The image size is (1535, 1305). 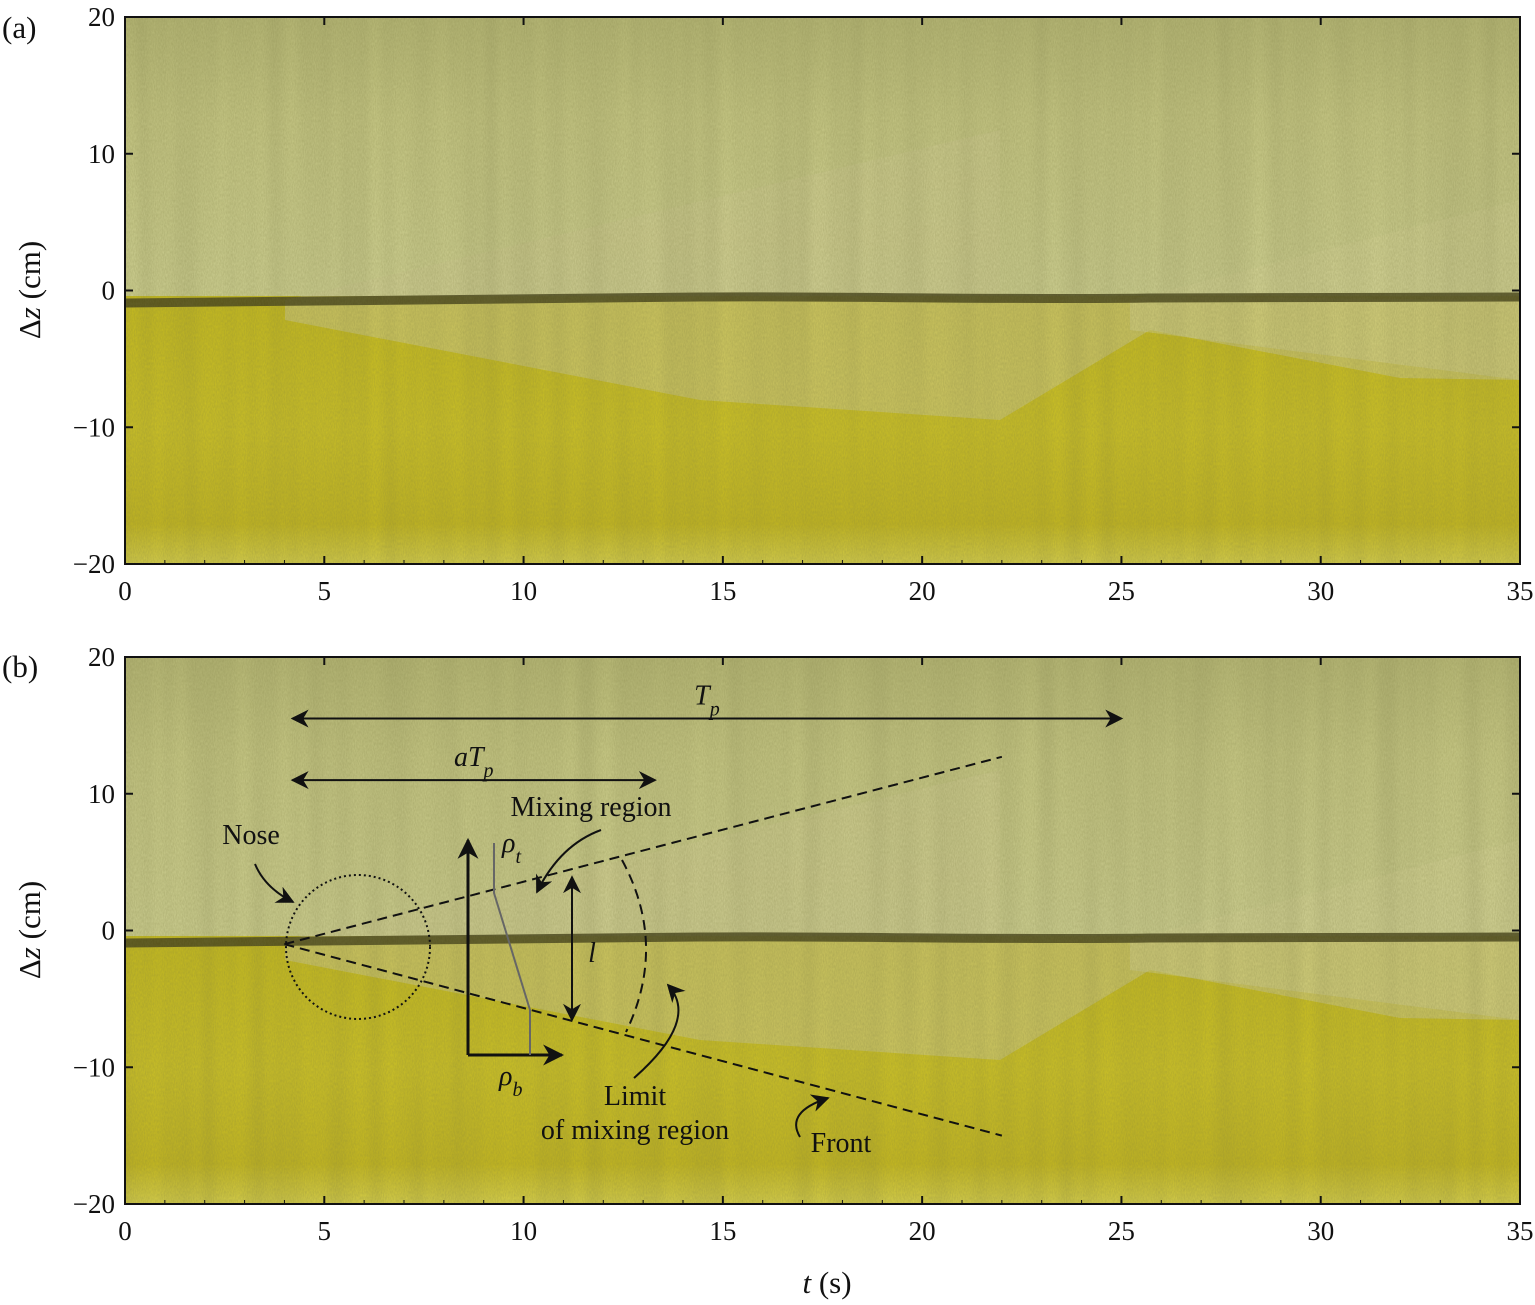 What do you see at coordinates (29, 930) in the screenshot?
I see `panel-b-ylabel: Δz (cm)` at bounding box center [29, 930].